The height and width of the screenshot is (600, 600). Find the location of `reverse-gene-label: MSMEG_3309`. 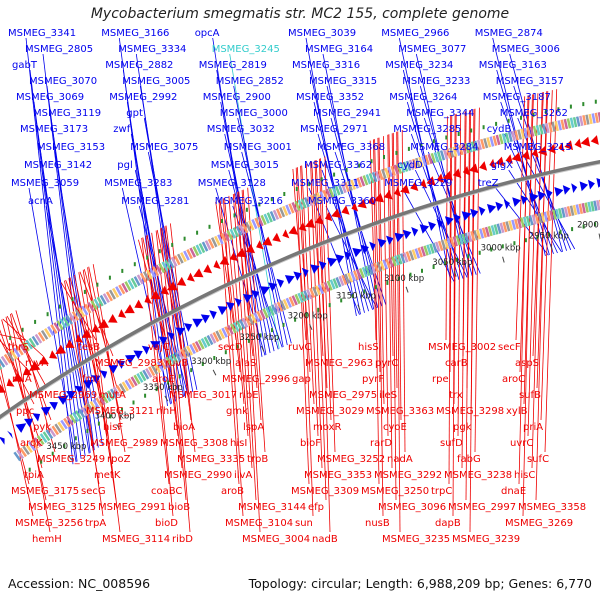

reverse-gene-label: MSMEG_3309 is located at coordinates (325, 491).